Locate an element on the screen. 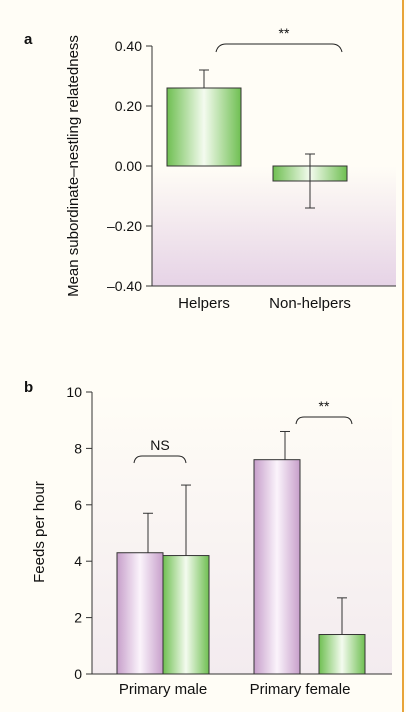 The height and width of the screenshot is (712, 406). panel-b-bar-series1-primary-male is located at coordinates (140, 613).